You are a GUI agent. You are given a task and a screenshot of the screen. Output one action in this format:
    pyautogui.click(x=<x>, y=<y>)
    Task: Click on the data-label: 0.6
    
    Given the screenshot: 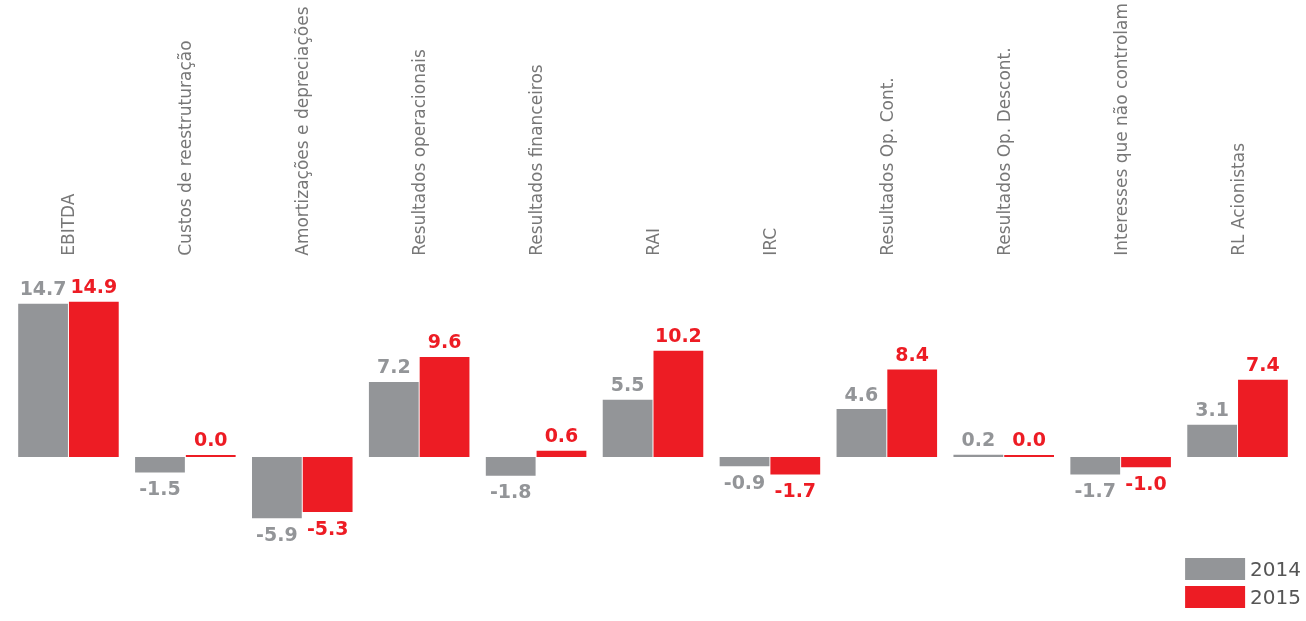 What is the action you would take?
    pyautogui.click(x=561, y=435)
    